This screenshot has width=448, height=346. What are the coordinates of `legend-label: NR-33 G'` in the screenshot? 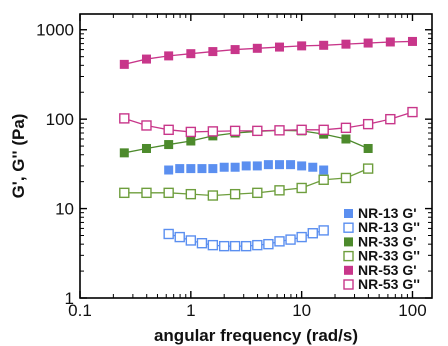 It's located at (387, 241).